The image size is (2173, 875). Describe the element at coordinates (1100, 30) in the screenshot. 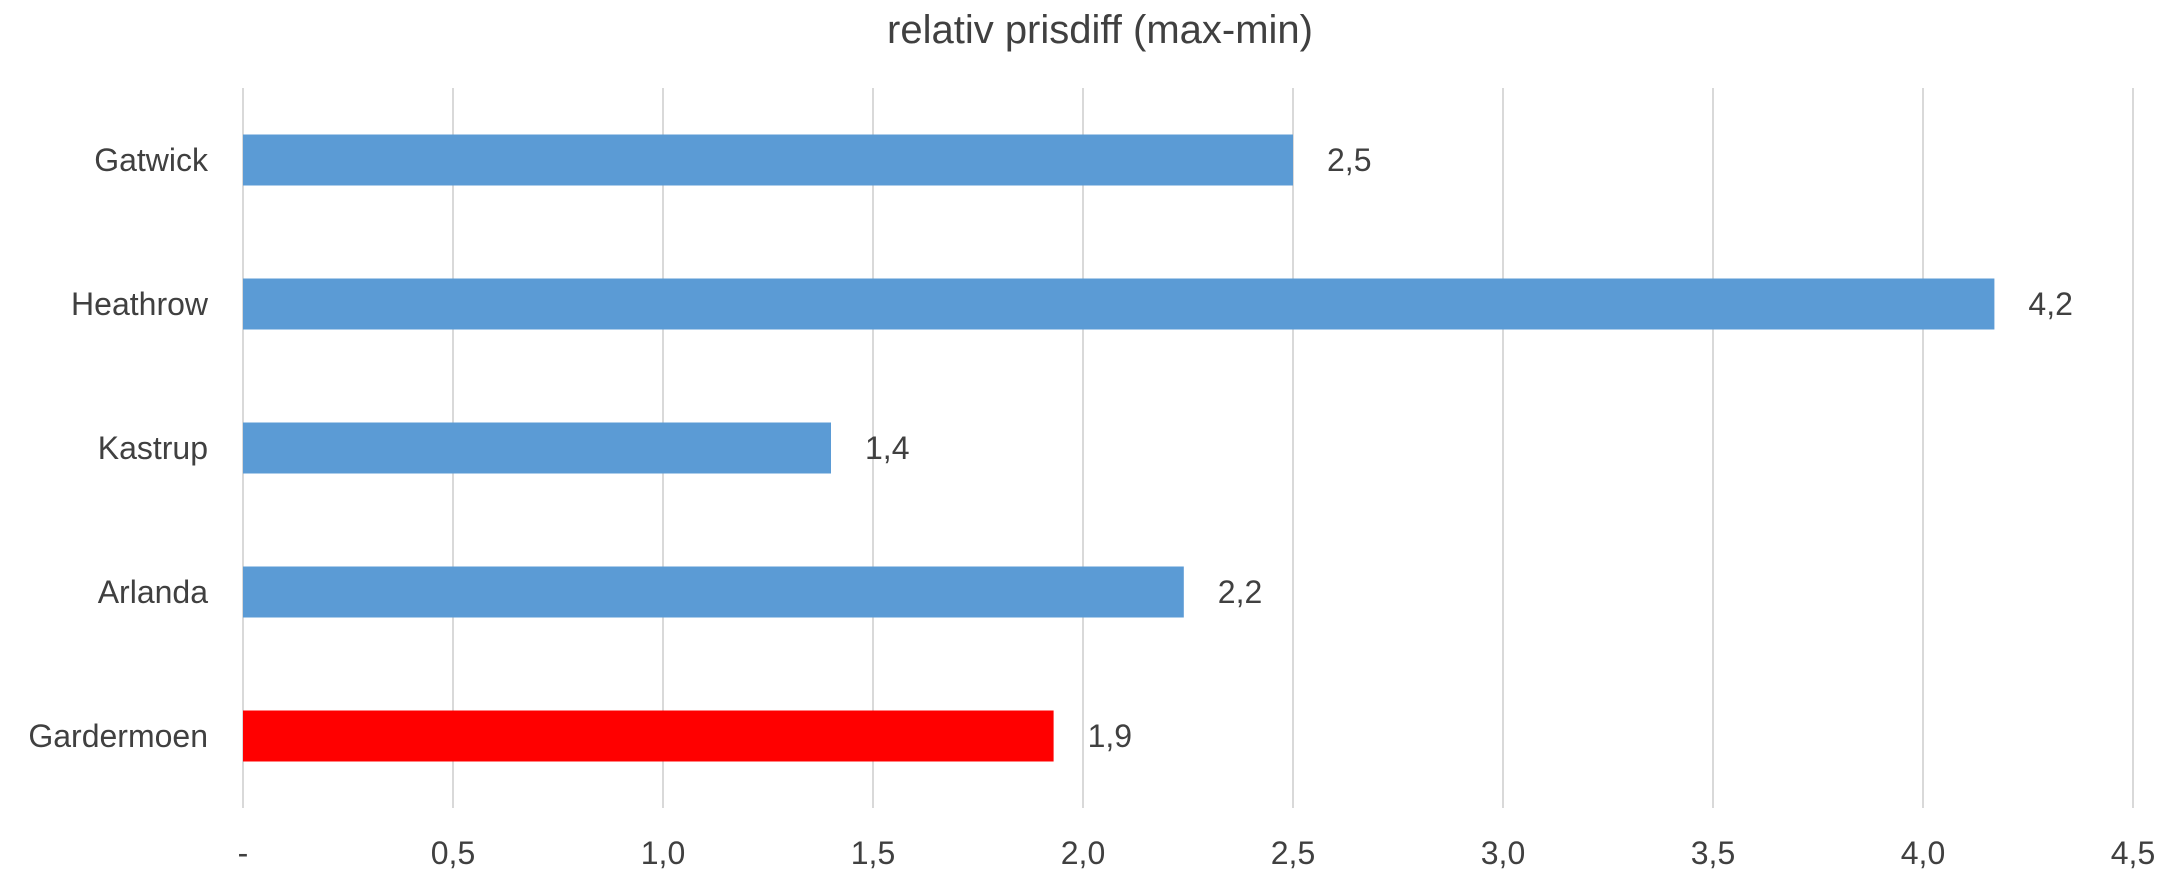

I see `chart-title: relativ prisdiff (max-min)` at that location.